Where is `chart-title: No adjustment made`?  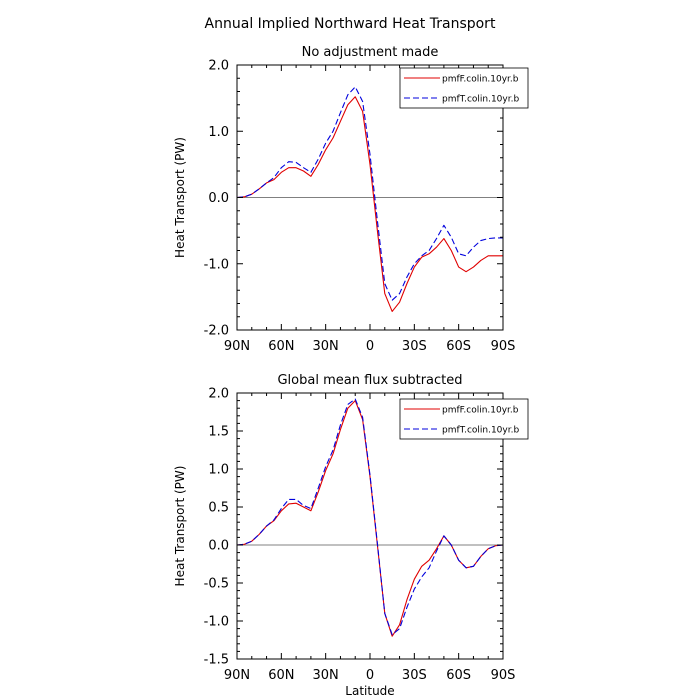
chart-title: No adjustment made is located at coordinates (370, 52).